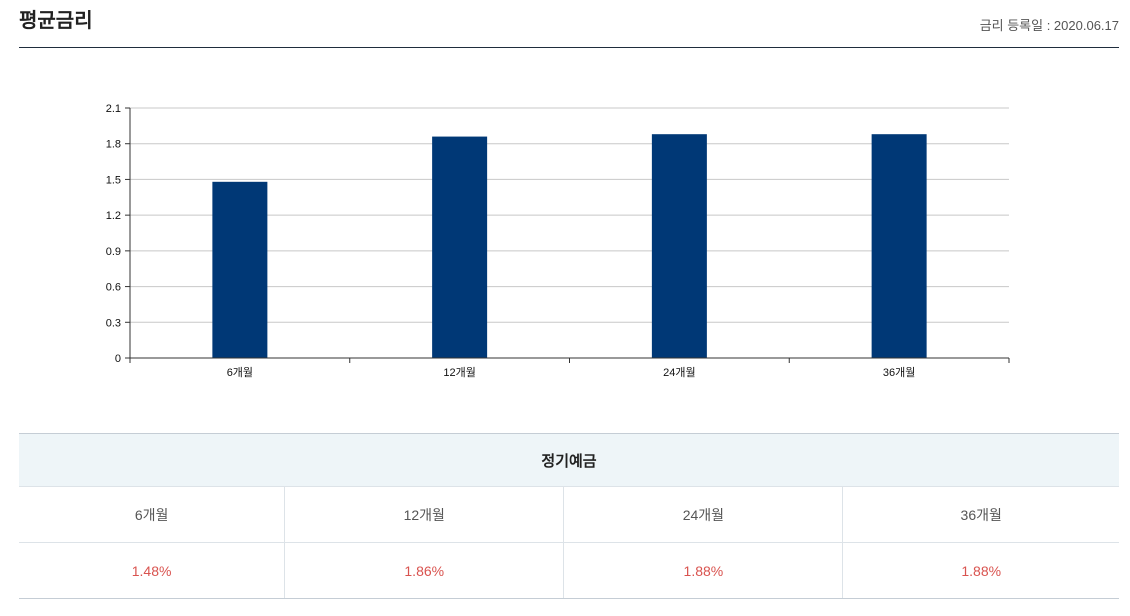  I want to click on x-tick-label: 6개월, so click(240, 372).